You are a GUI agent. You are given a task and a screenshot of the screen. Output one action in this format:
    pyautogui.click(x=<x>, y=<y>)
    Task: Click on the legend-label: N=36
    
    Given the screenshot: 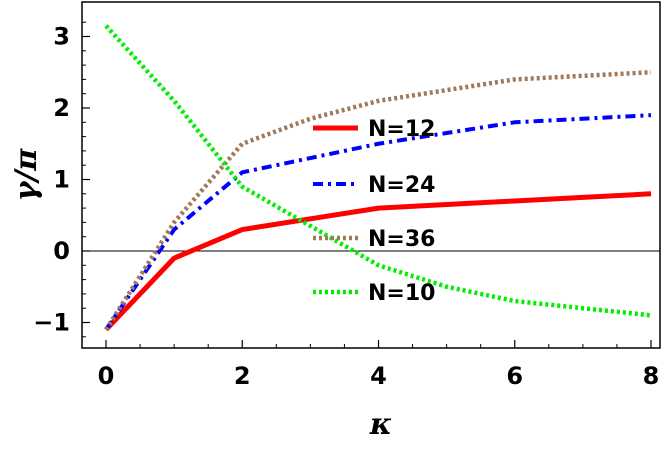 What is the action you would take?
    pyautogui.click(x=401, y=239)
    